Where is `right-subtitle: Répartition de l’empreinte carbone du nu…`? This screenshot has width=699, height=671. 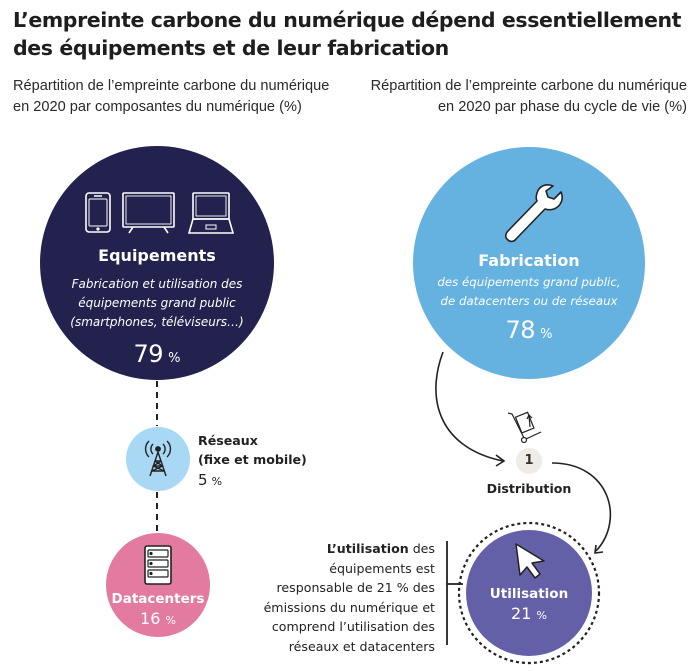 right-subtitle: Répartition de l’empreinte carbone du nu… is located at coordinates (528, 96).